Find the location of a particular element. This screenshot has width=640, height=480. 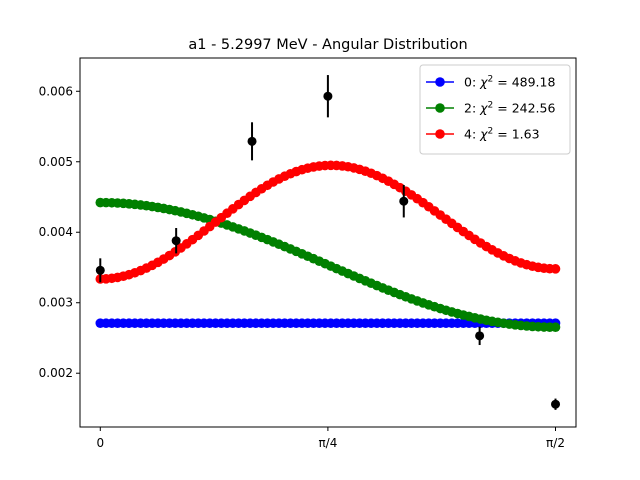

y-tick-label: 0.003 is located at coordinates (56, 303).